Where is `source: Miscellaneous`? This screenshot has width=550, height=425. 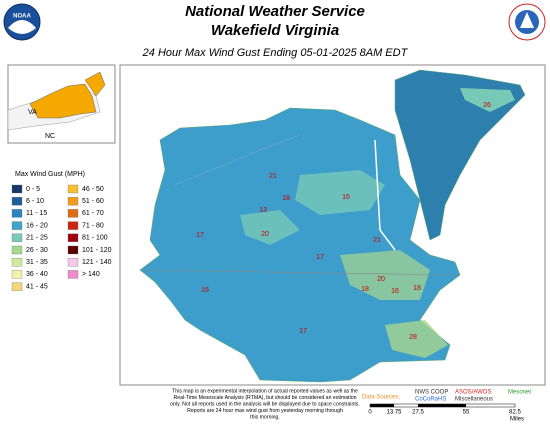
source: Miscellaneous is located at coordinates (474, 400).